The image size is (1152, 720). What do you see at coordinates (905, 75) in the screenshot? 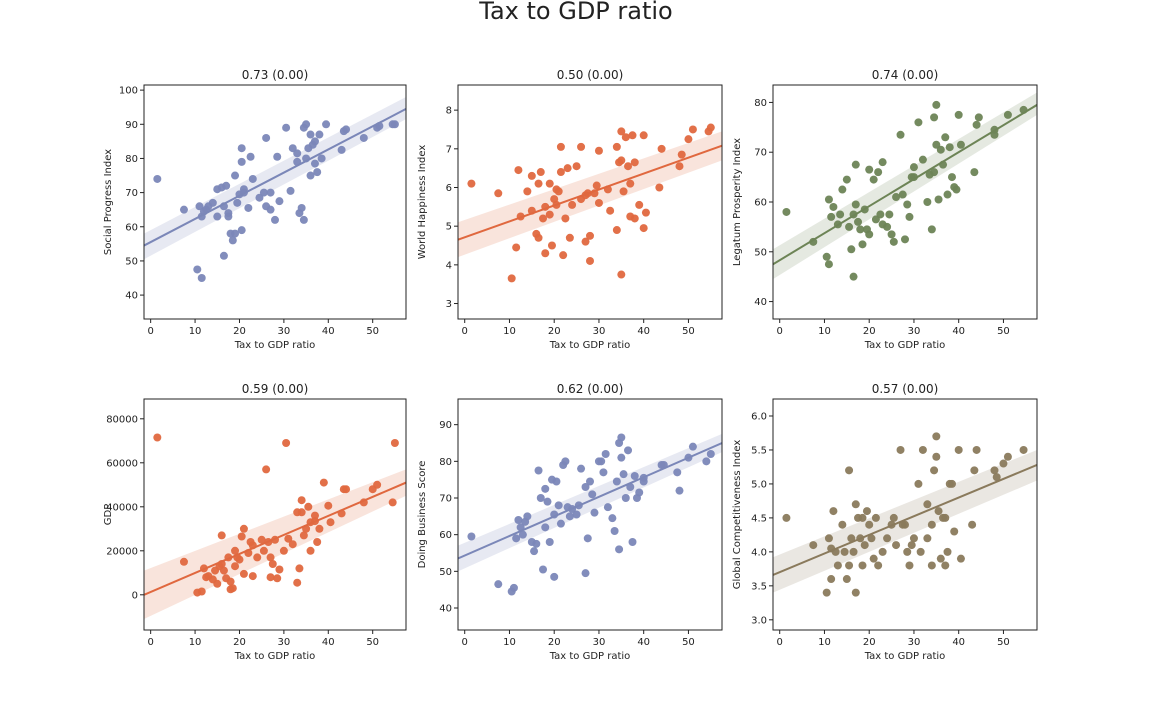
I see `subplot-title: 0.74 (0.00)` at bounding box center [905, 75].